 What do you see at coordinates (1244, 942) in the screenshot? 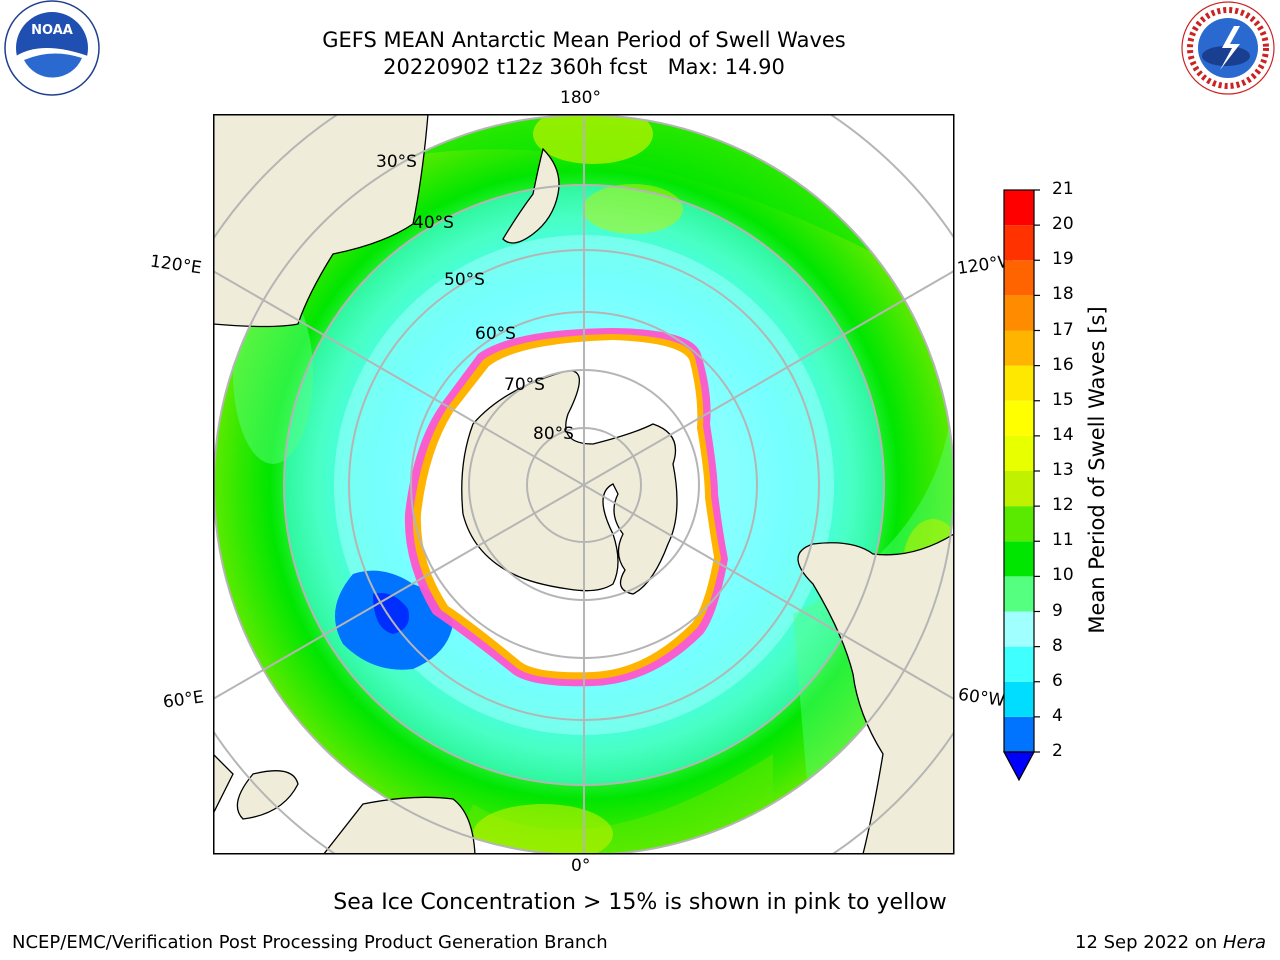
I see `footer-machine: Hera` at bounding box center [1244, 942].